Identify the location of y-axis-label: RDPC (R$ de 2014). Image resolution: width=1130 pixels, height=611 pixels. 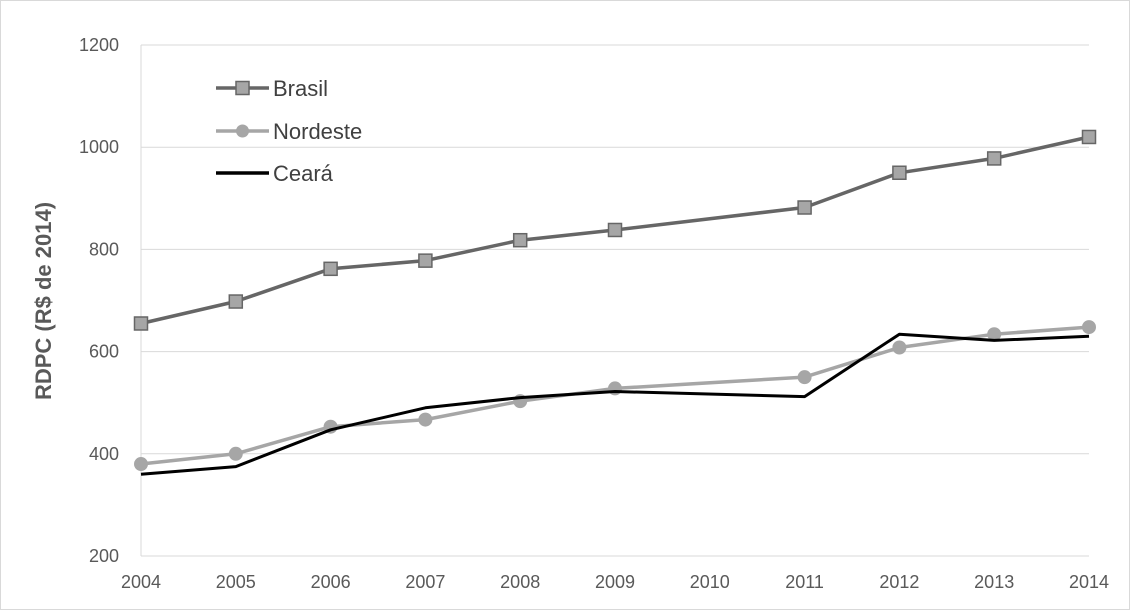
(43, 301).